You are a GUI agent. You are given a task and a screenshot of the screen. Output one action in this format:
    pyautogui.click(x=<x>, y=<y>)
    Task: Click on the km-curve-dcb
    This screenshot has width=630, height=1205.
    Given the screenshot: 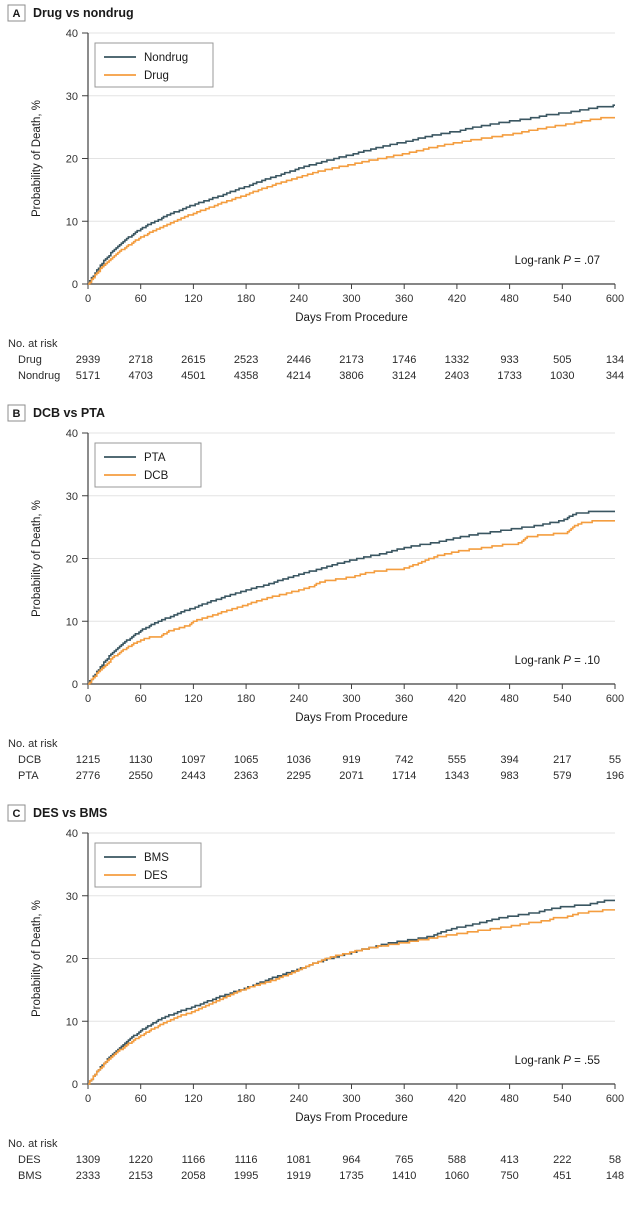 What is the action you would take?
    pyautogui.click(x=351, y=602)
    